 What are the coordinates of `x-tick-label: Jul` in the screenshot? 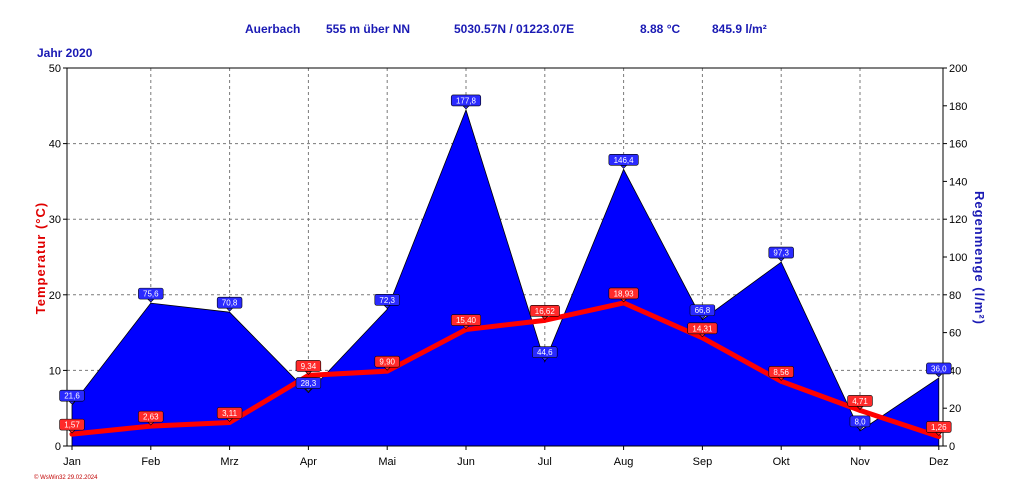 It's located at (545, 462).